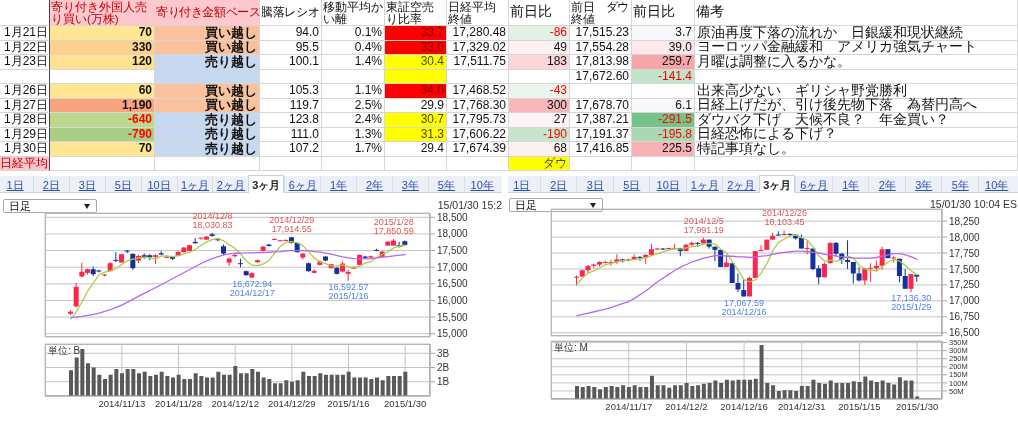 This screenshot has width=1018, height=421. Describe the element at coordinates (368, 90) in the screenshot. I see `text: 1.1%` at that location.